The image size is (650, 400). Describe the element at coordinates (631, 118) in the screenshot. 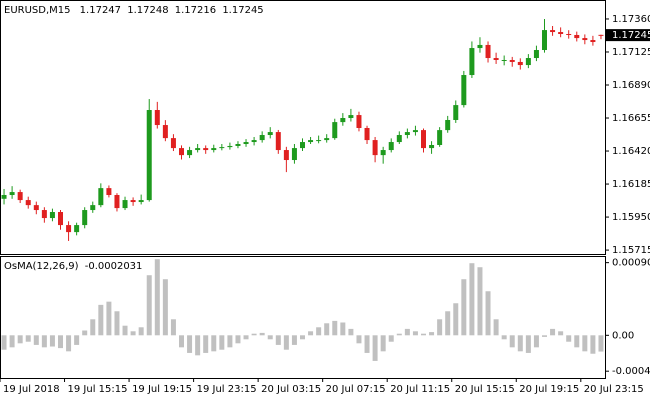

I see `y-tick-label: 1.16655` at that location.